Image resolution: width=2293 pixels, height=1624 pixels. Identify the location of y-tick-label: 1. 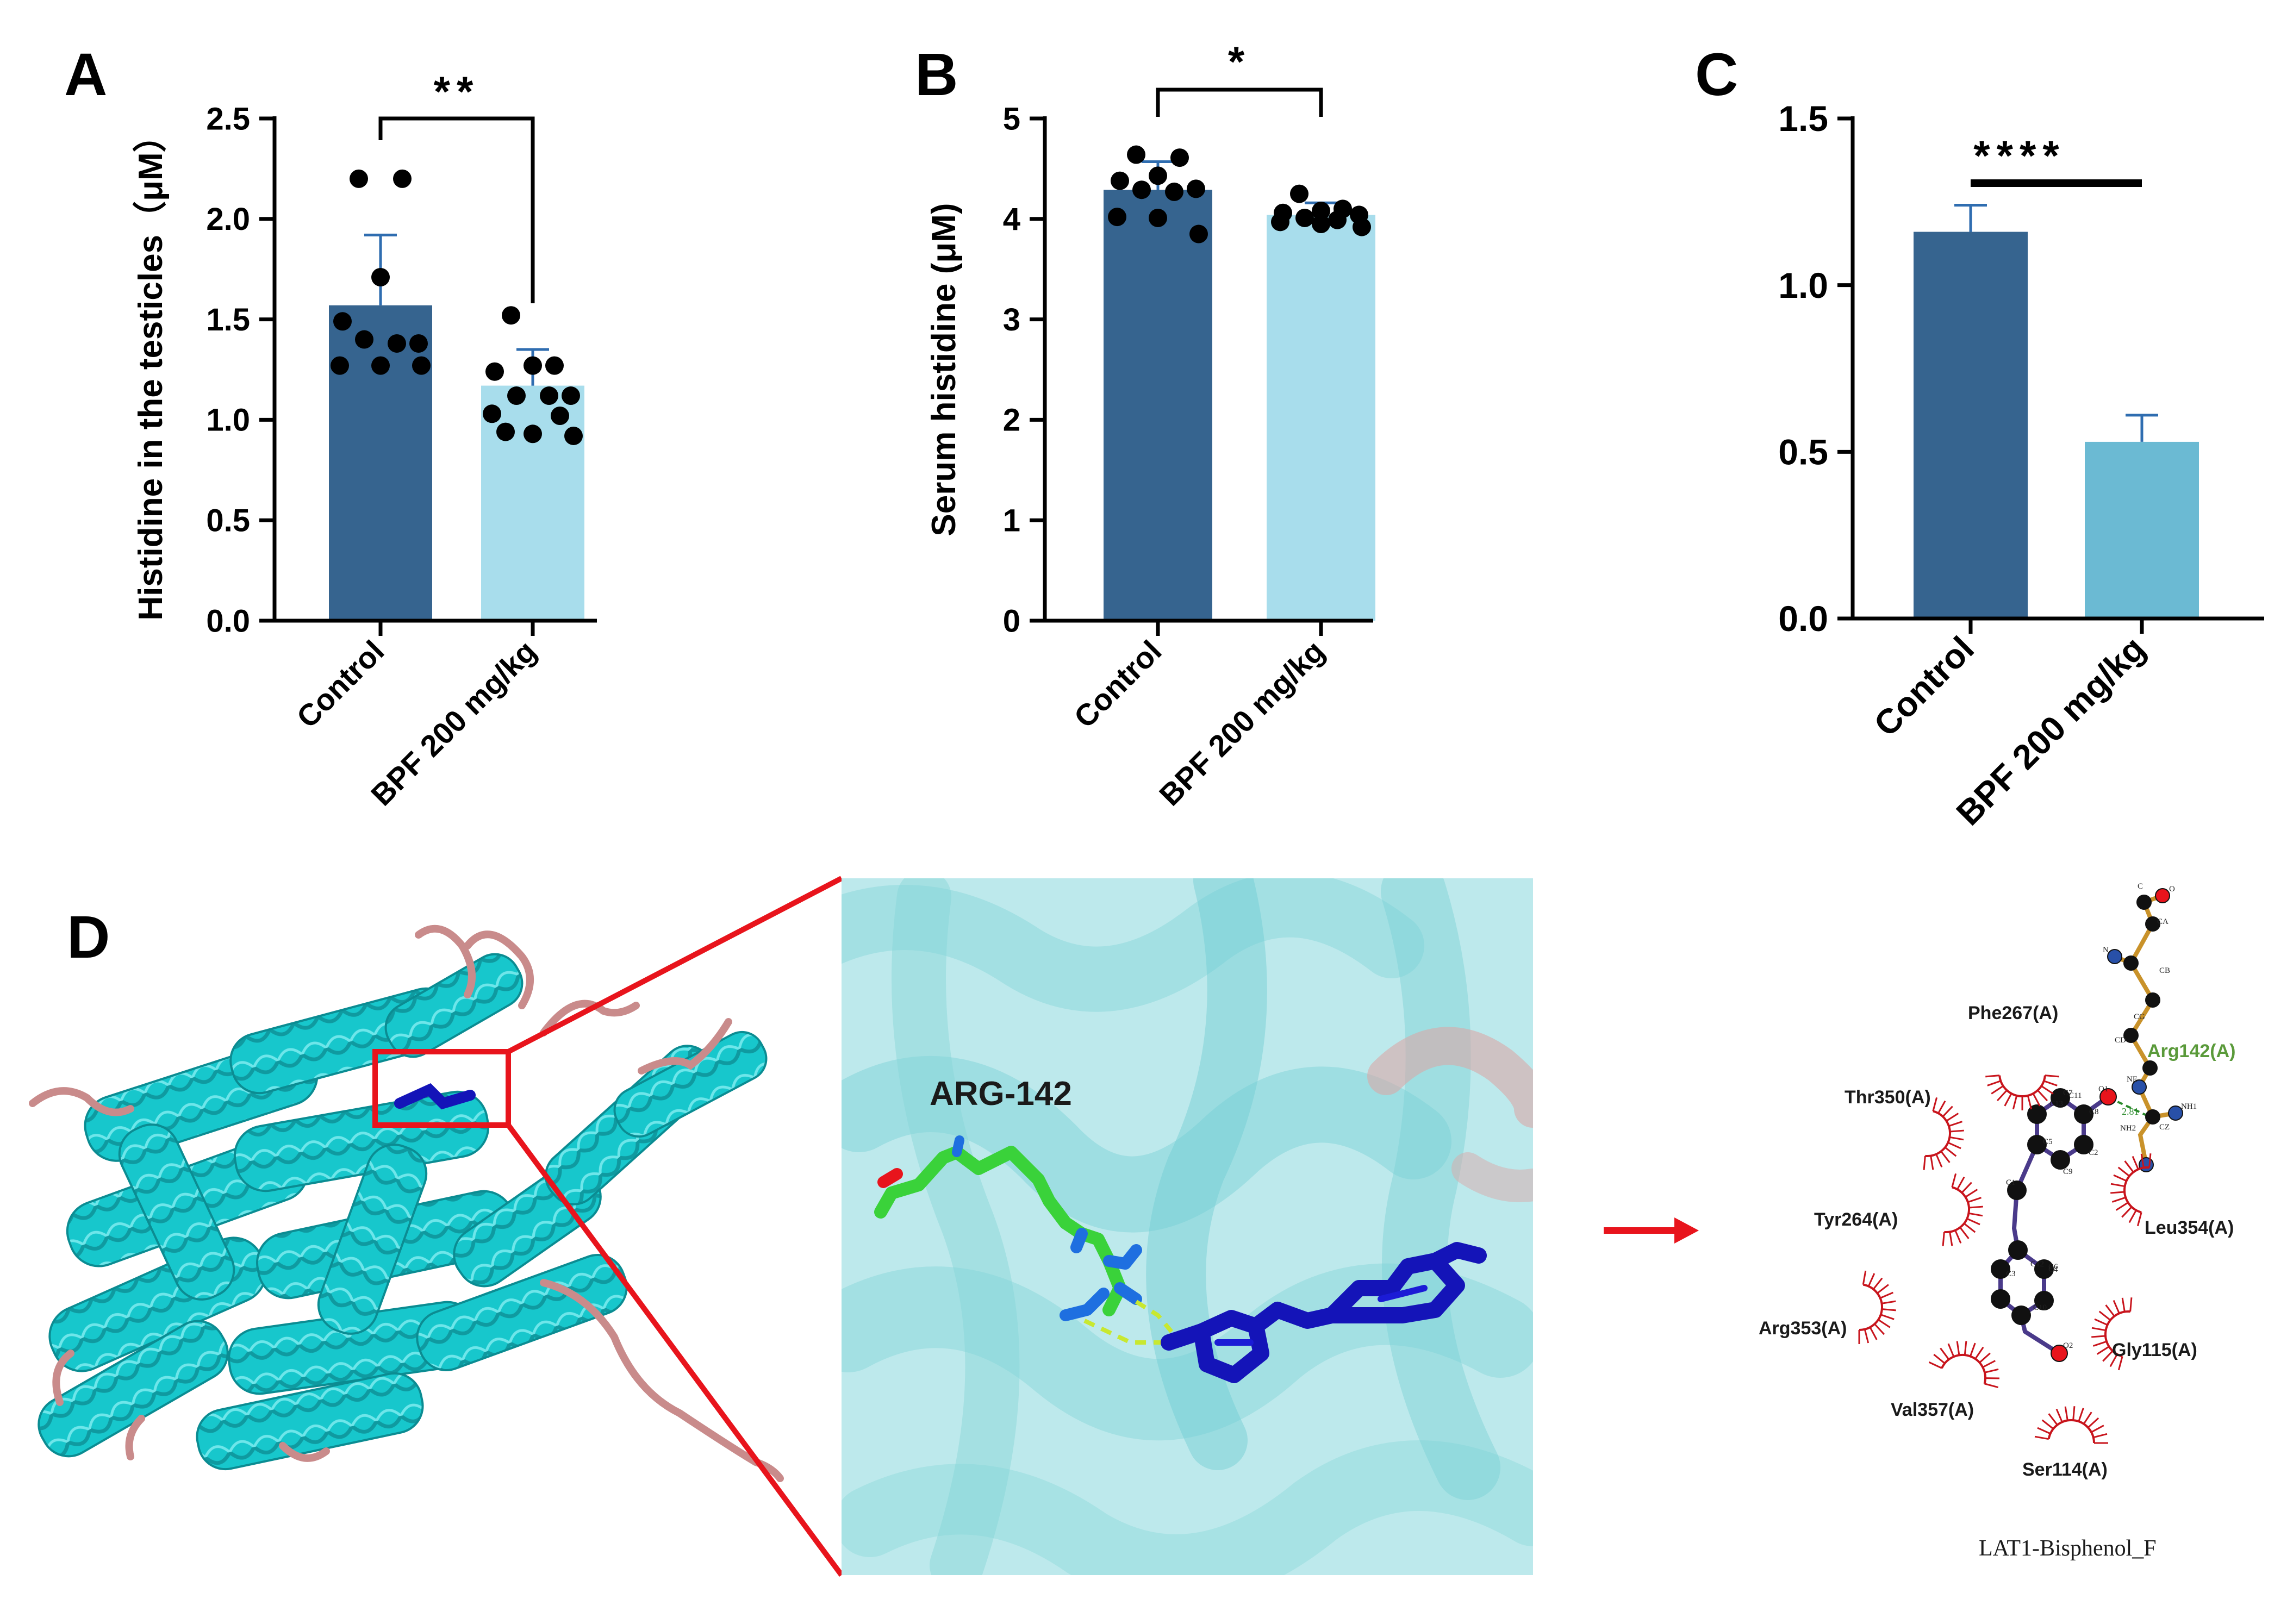
(1011, 521).